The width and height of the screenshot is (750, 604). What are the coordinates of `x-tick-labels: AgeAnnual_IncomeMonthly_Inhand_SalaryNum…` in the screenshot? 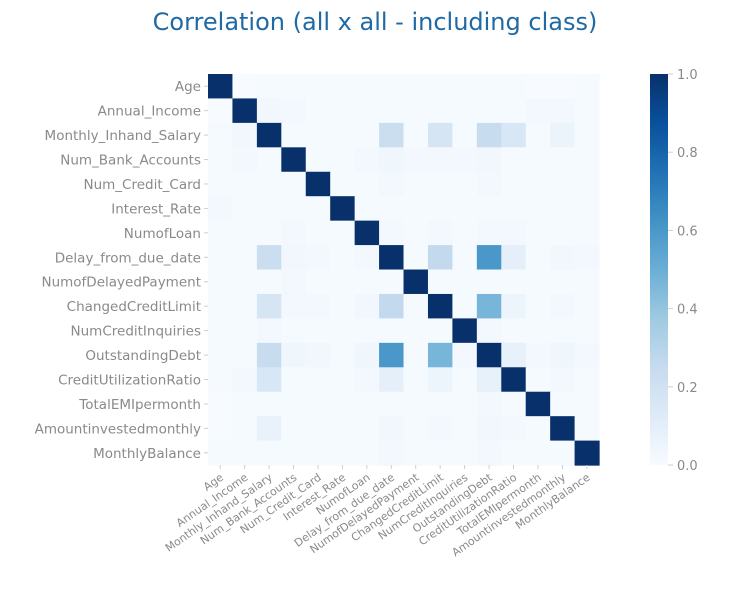 It's located at (378, 512).